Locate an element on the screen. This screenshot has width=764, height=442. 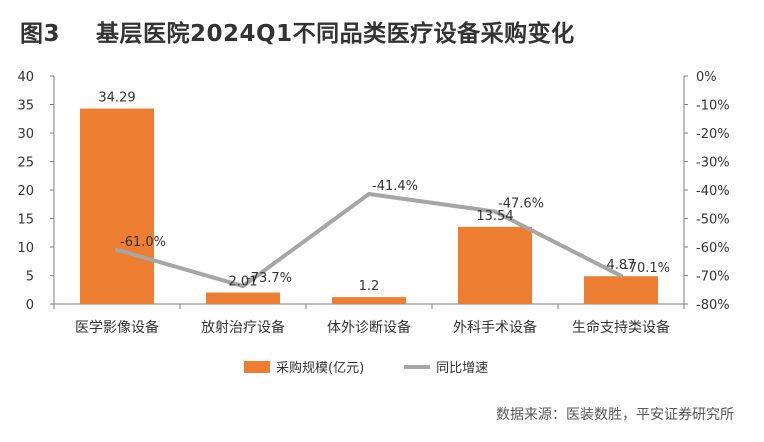
left-tick-label: 40 is located at coordinates (25, 77).